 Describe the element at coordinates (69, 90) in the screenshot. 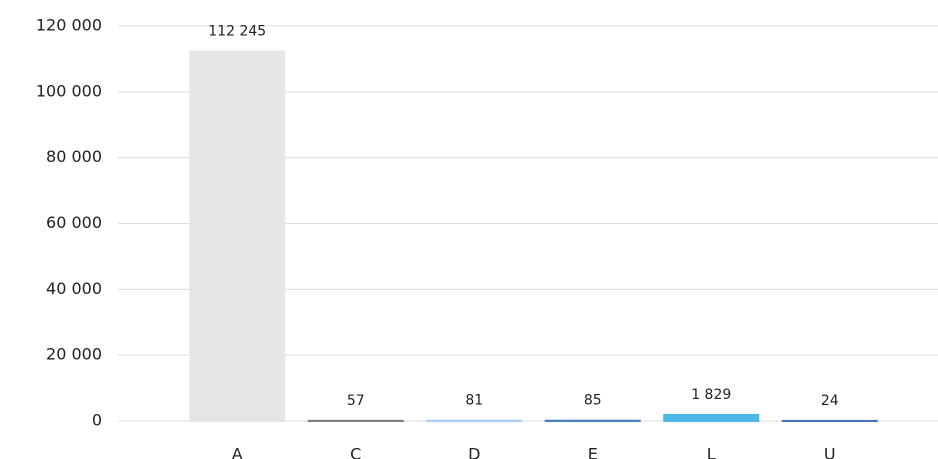

I see `y-tick-label: 100 000` at that location.